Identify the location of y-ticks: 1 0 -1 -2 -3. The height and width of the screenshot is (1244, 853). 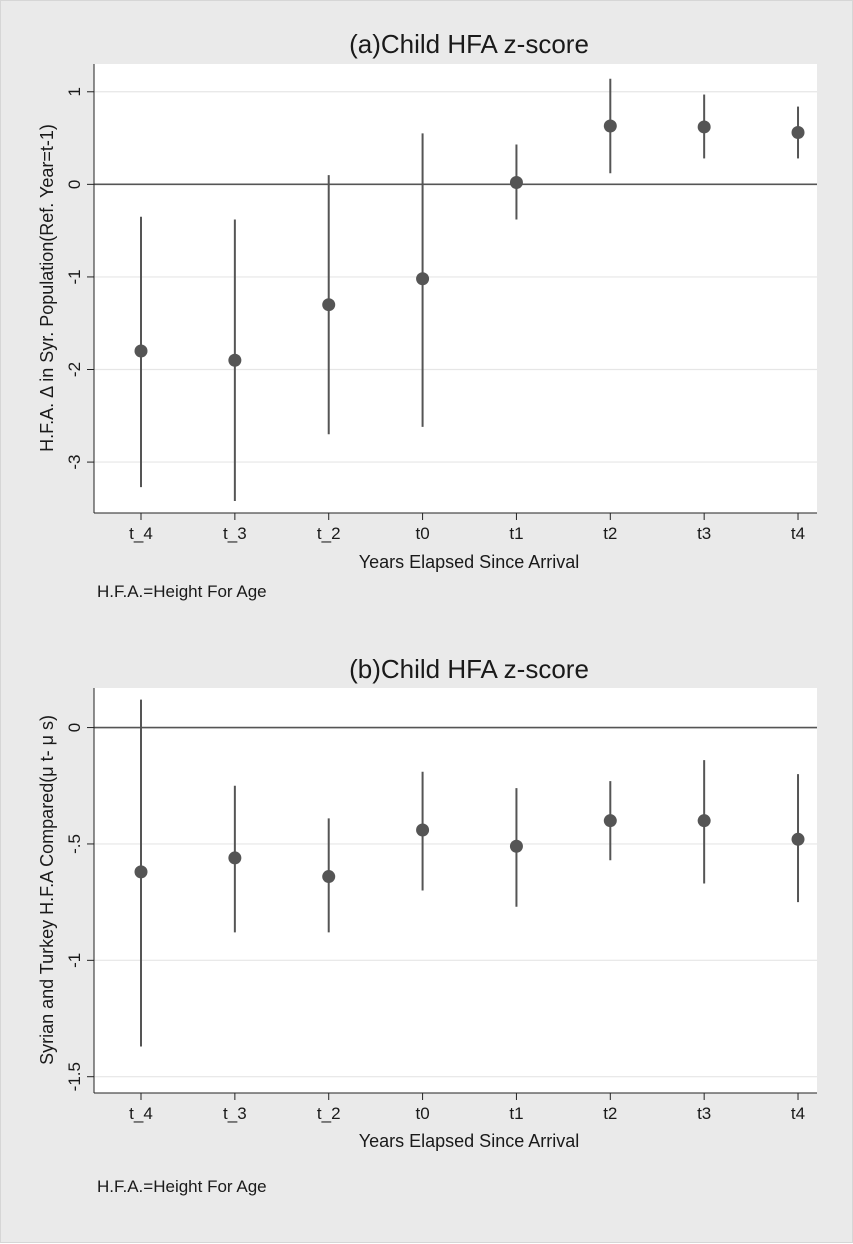
(79, 278).